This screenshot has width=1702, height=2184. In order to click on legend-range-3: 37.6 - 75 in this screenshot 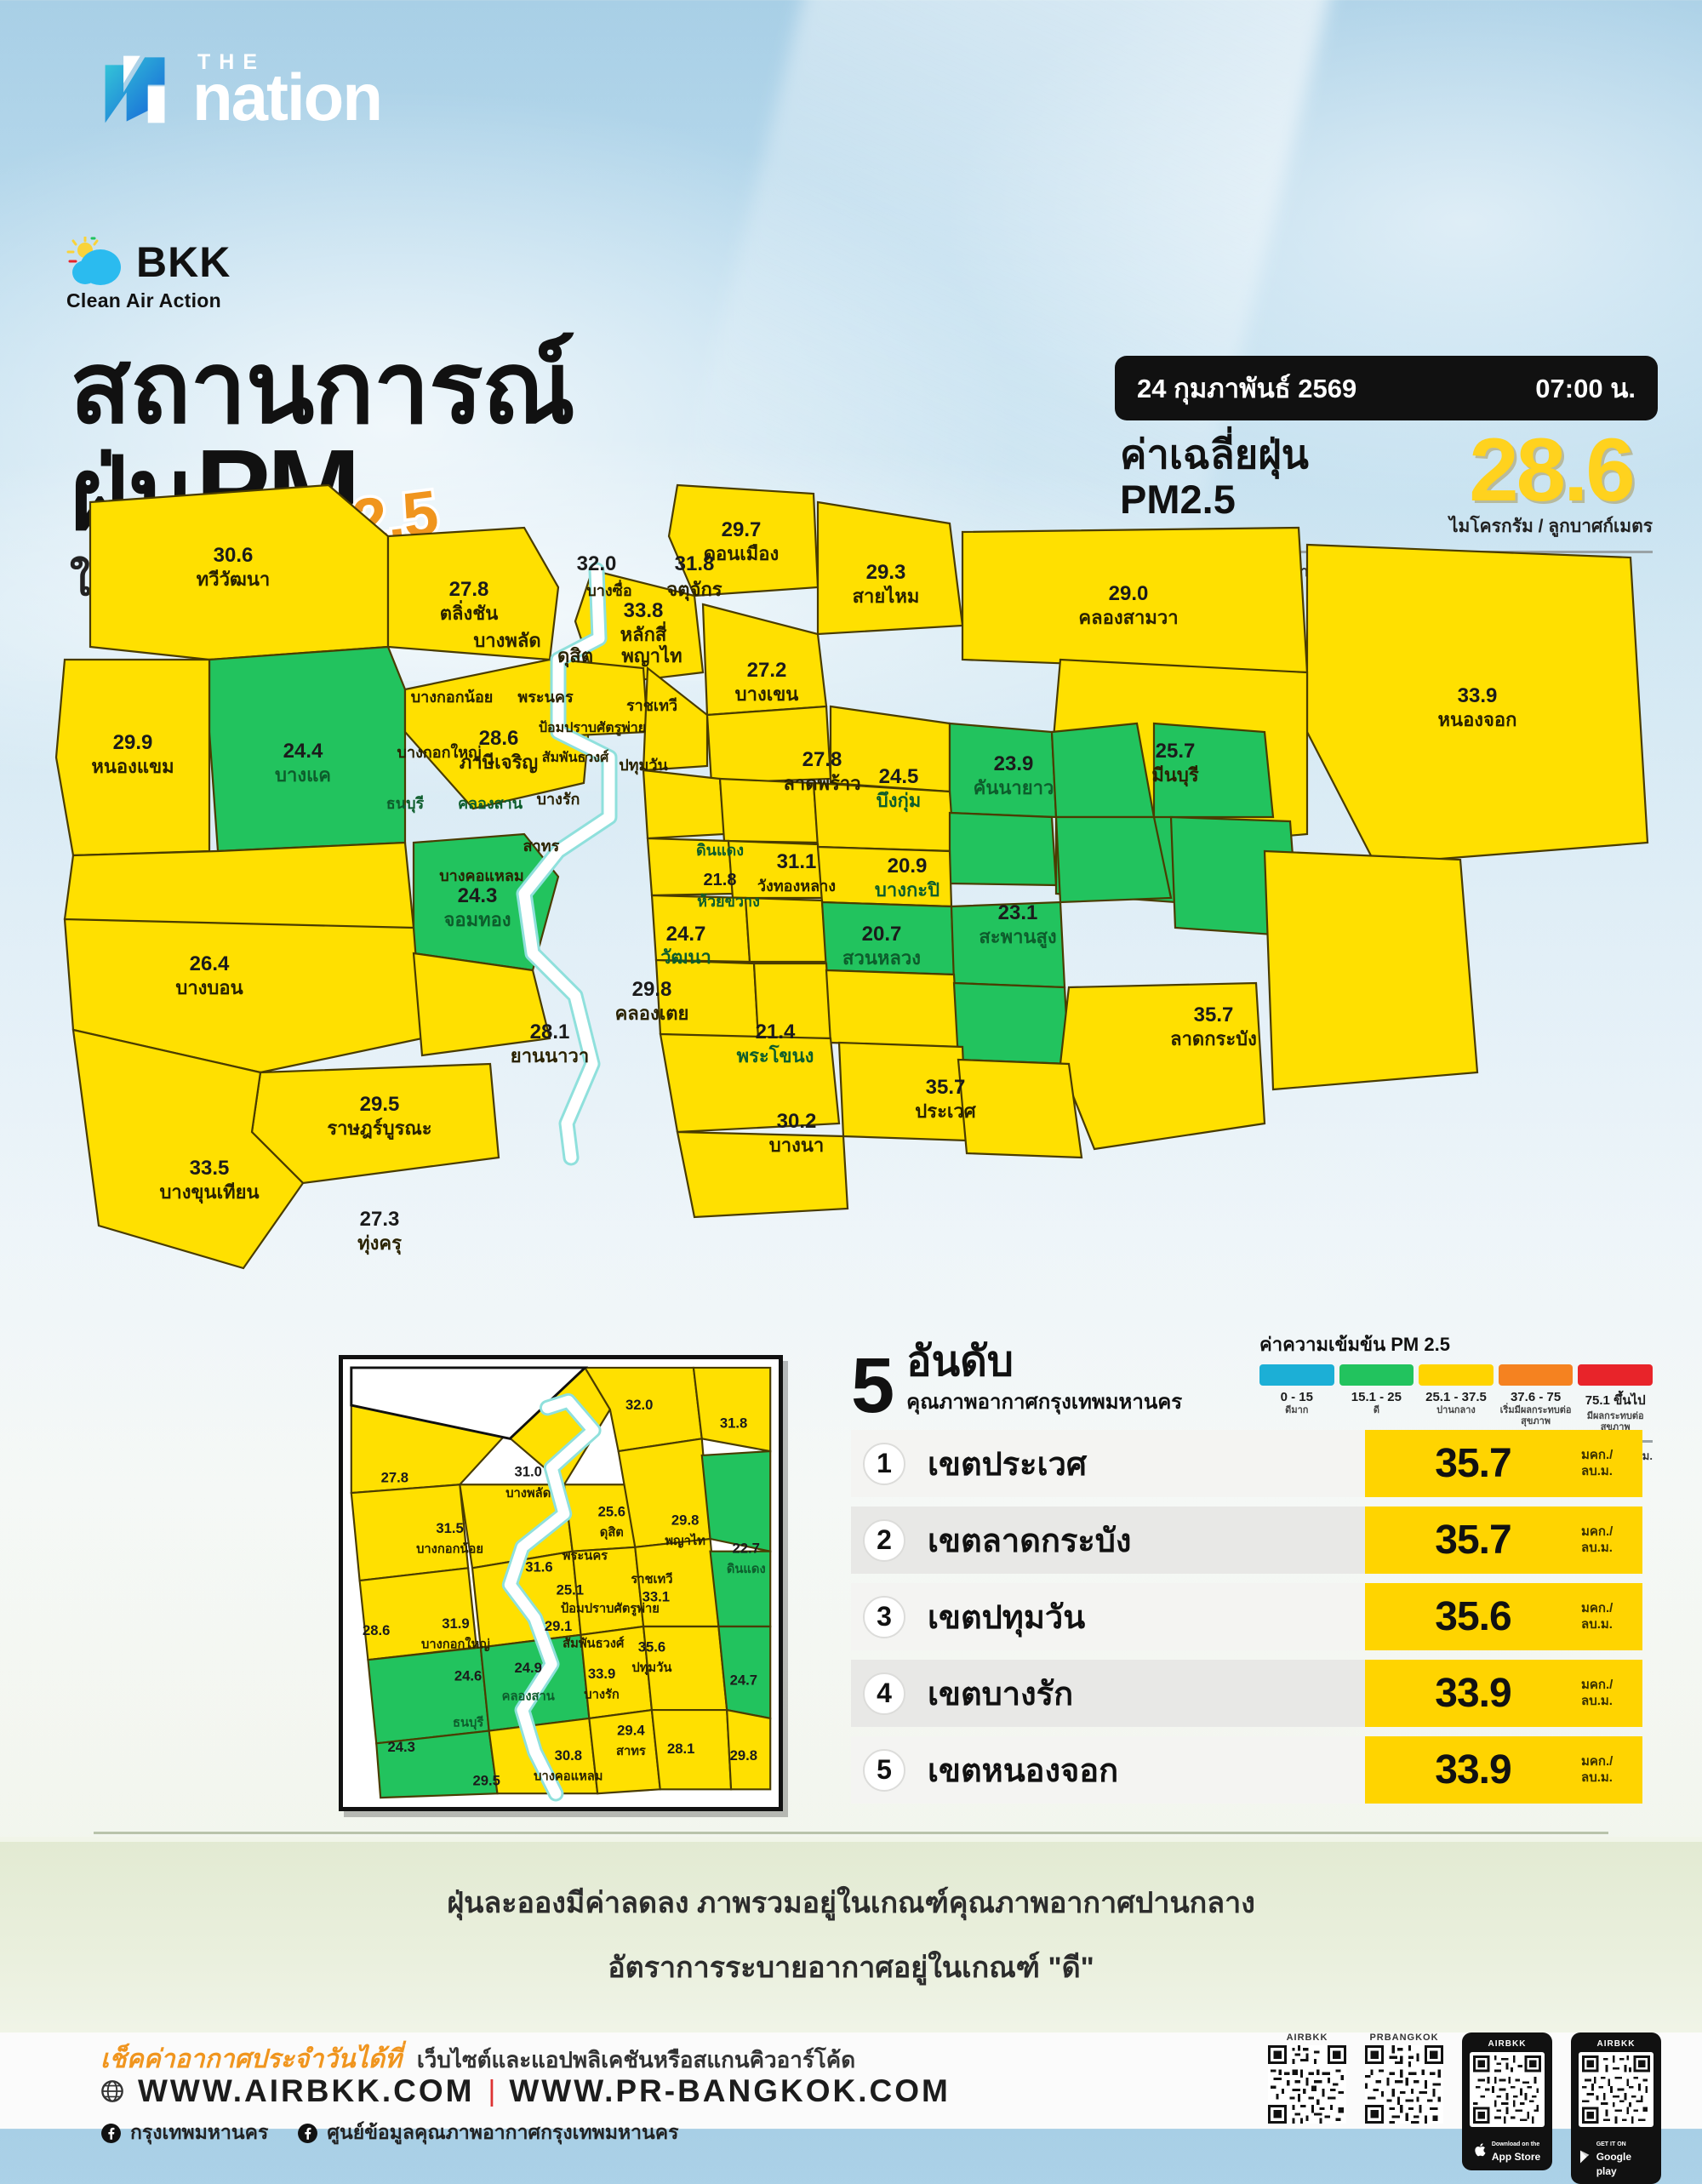, I will do `click(1536, 1397)`.